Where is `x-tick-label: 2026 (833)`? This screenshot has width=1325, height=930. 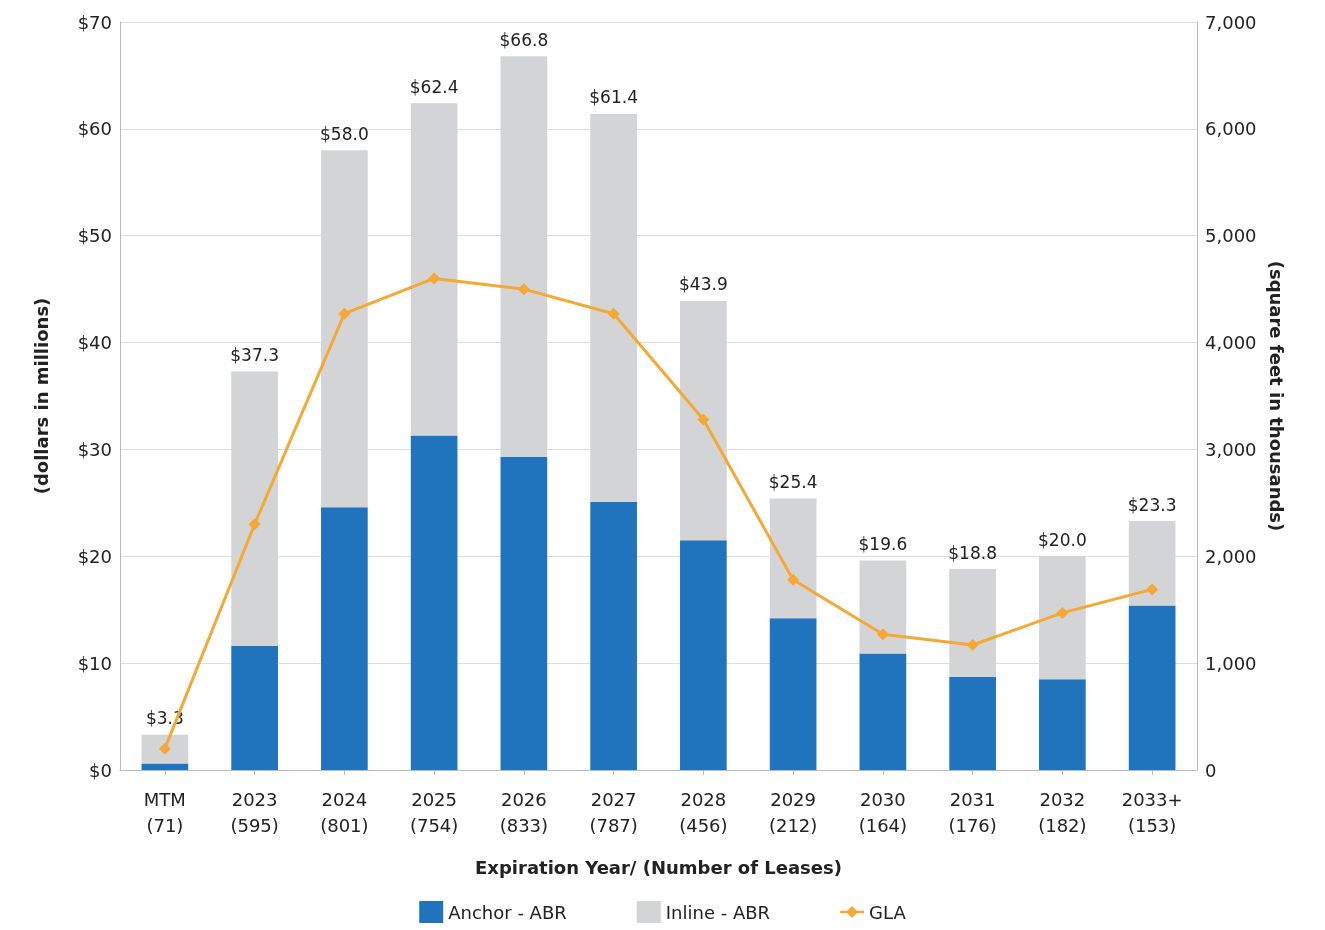 x-tick-label: 2026 (833) is located at coordinates (524, 812).